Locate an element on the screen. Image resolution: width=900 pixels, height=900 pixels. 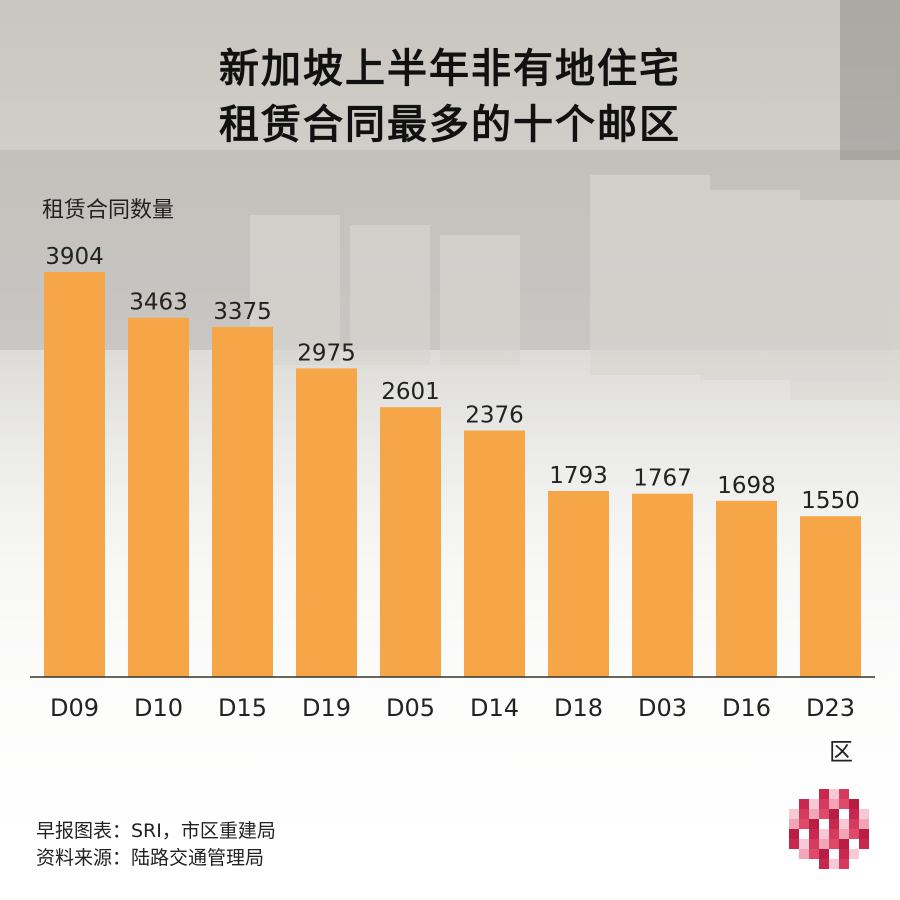
value-label-d23: 1550 is located at coordinates (830, 501).